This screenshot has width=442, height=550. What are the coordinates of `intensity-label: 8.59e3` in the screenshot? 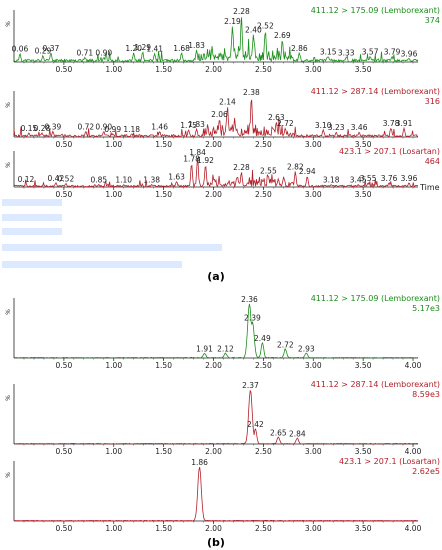 It's located at (426, 394).